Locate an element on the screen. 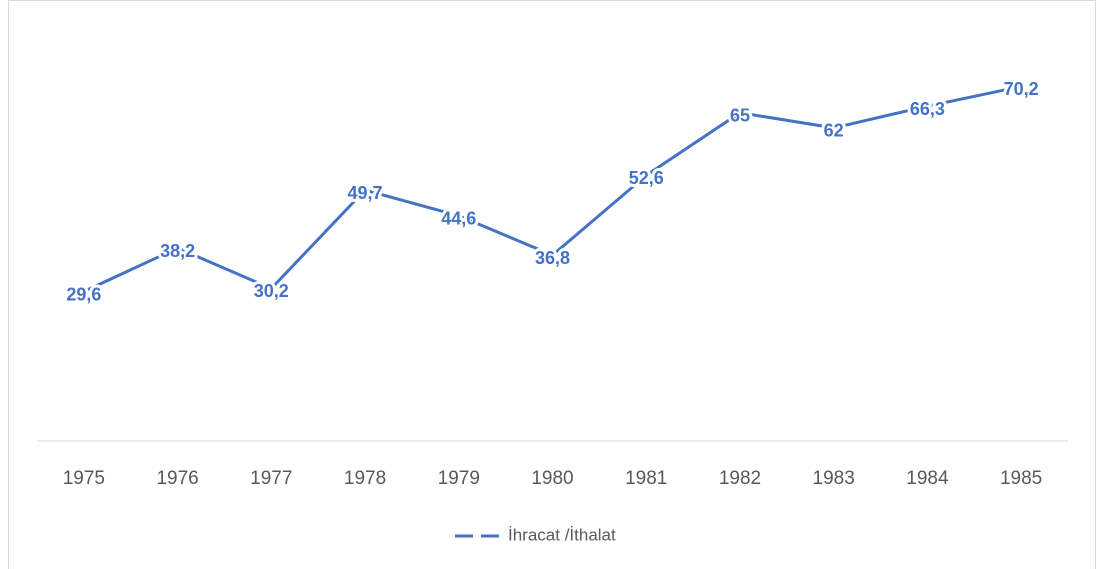  x-tick-label: 1983 is located at coordinates (834, 478).